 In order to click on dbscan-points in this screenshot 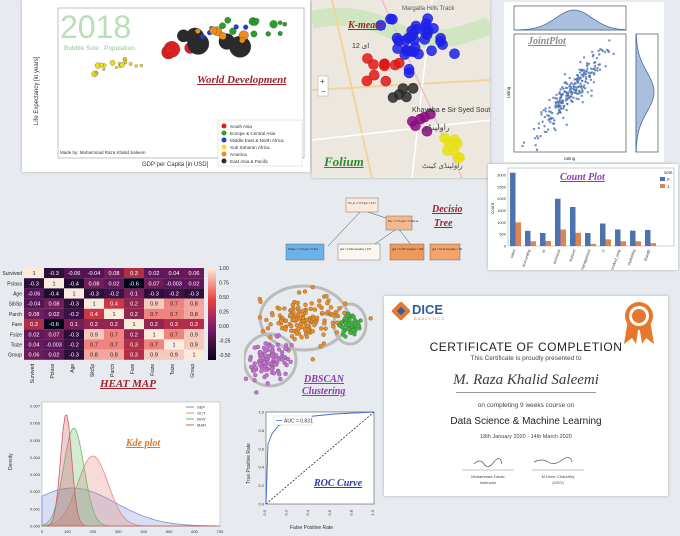, I will do `click(308, 340)`.